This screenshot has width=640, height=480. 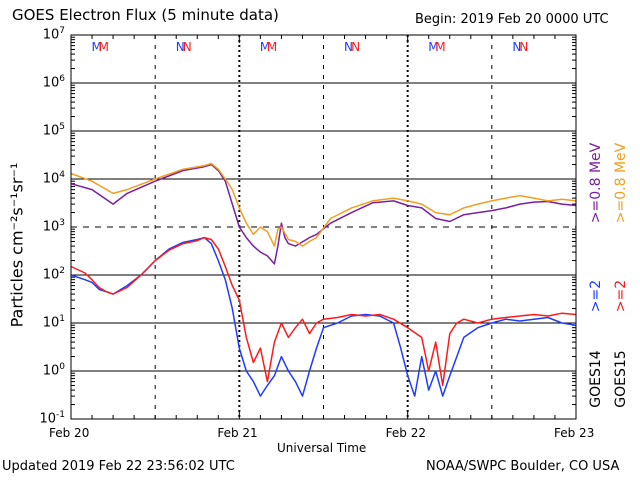 I want to click on credit-line: NOAA/SWPC Boulder, CO USA, so click(x=523, y=466).